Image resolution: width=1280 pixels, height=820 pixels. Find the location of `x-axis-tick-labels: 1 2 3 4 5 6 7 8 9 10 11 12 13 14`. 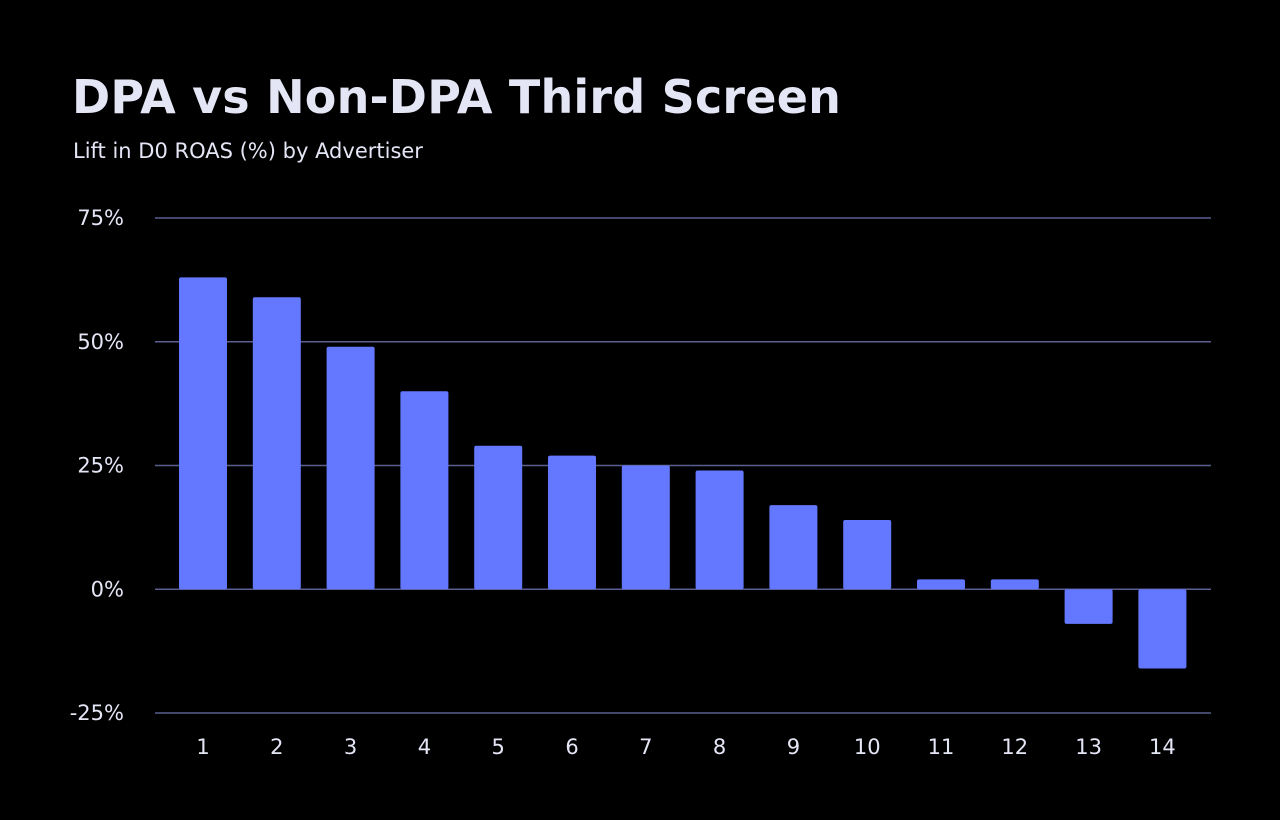

x-axis-tick-labels: 1 2 3 4 5 6 7 8 9 10 11 12 13 14 is located at coordinates (685, 747).